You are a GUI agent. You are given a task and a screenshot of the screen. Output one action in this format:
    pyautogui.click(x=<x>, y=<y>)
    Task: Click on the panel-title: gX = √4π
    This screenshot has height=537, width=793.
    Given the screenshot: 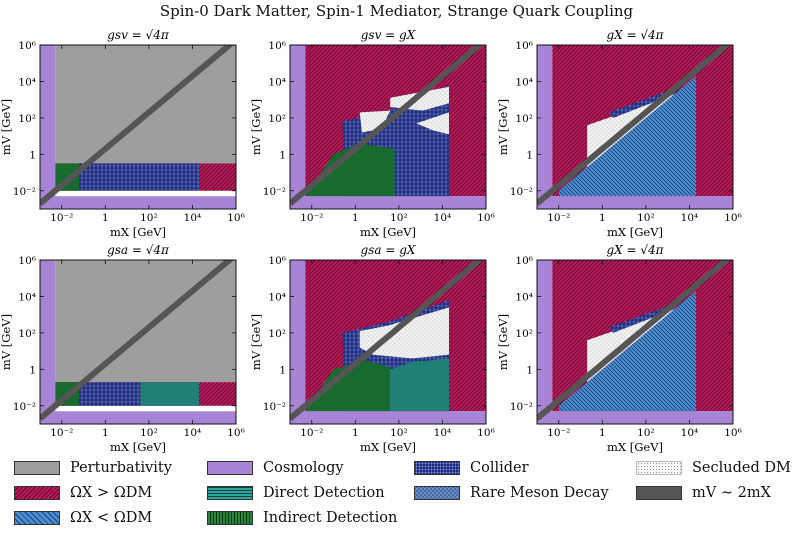 What is the action you would take?
    pyautogui.click(x=635, y=250)
    